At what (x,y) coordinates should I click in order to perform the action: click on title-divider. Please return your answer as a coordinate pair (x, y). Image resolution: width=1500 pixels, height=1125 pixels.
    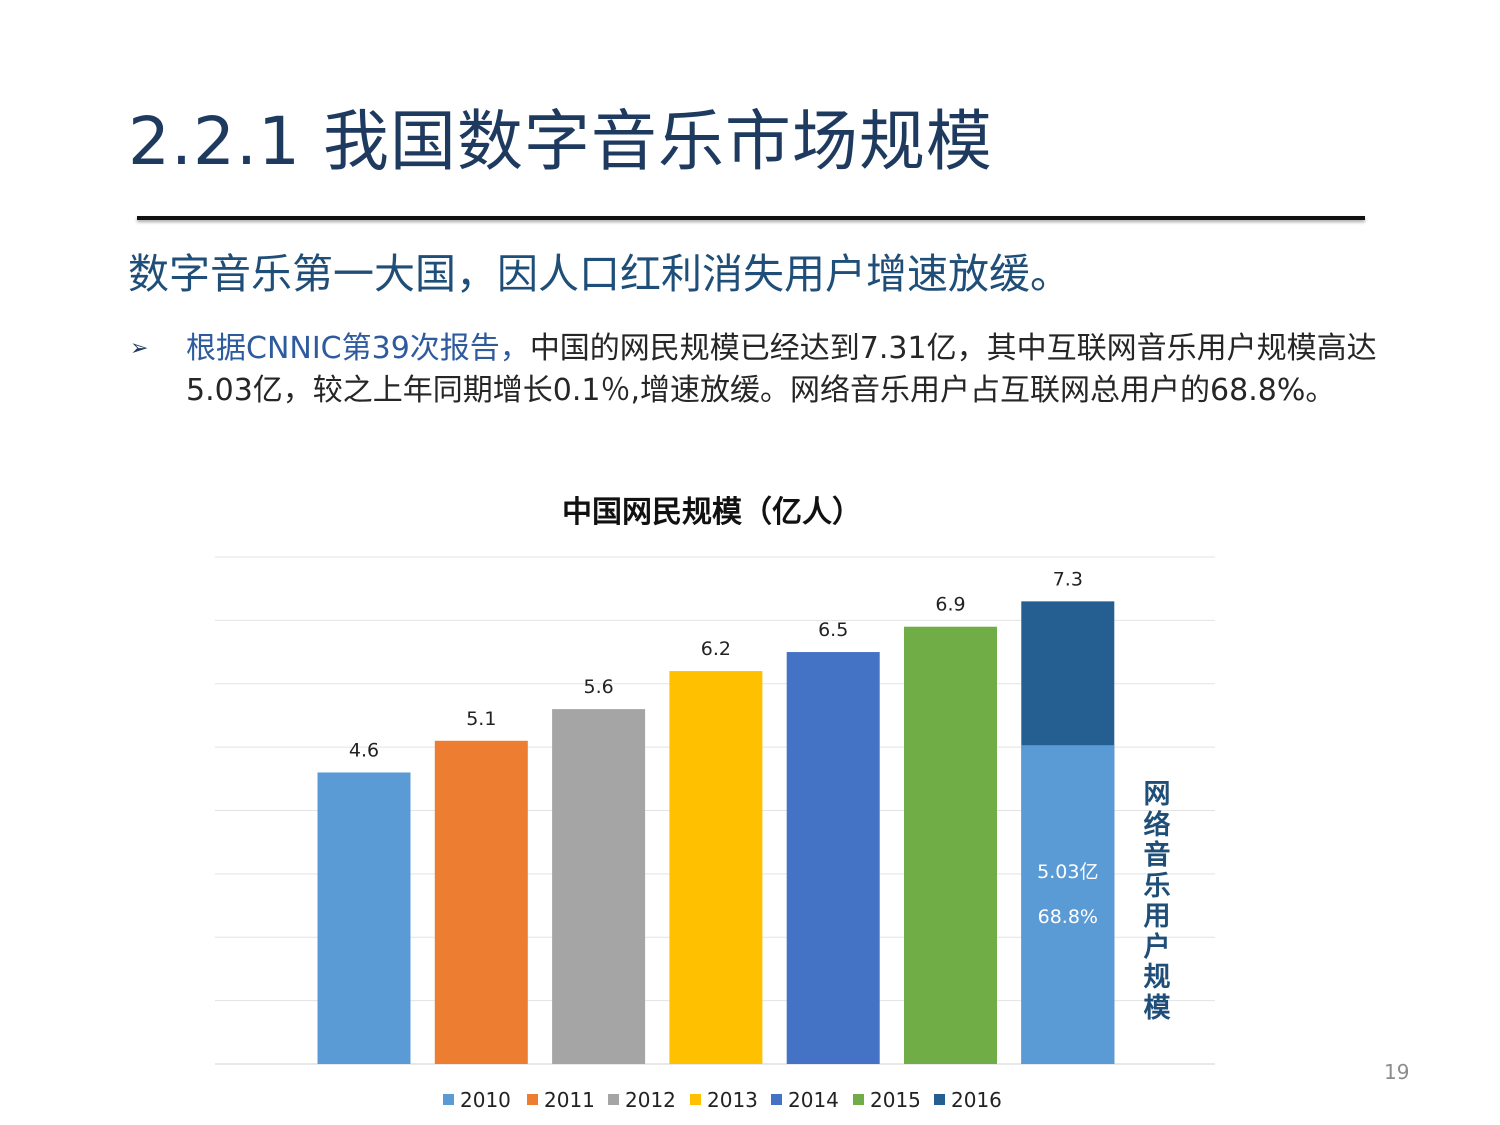
    Looking at the image, I should click on (751, 218).